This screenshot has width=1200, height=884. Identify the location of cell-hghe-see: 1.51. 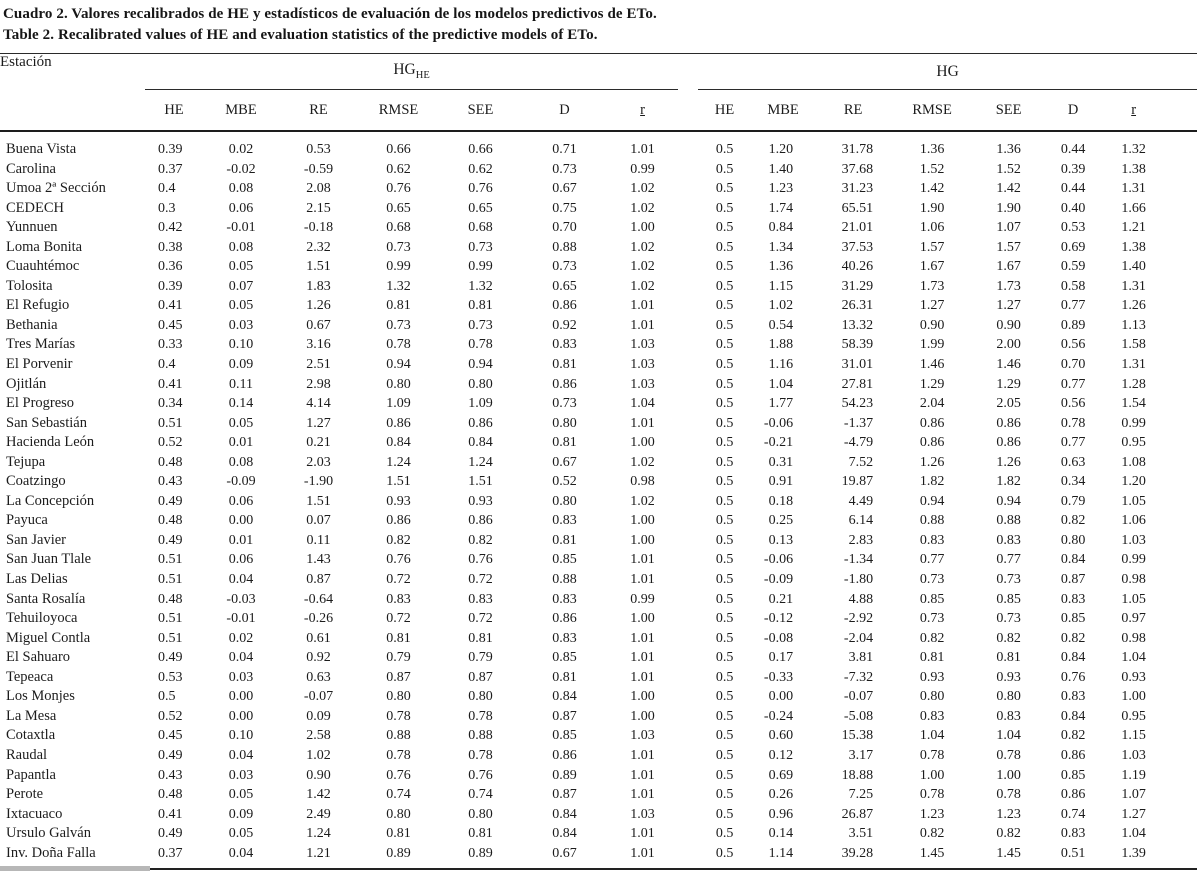
(480, 482).